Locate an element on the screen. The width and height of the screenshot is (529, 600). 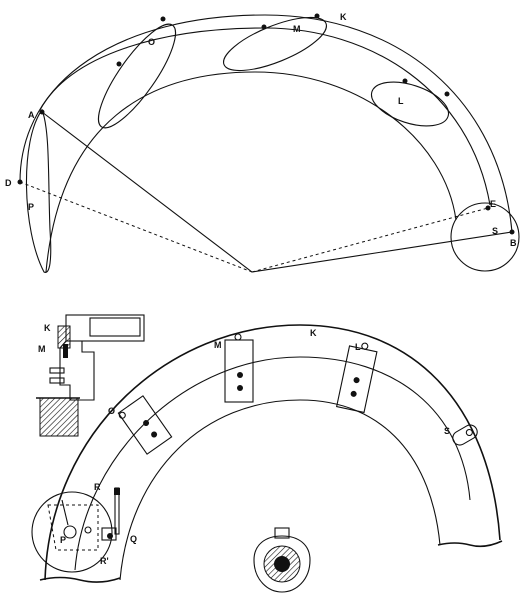
label-p-bottom: P is located at coordinates (63, 540).